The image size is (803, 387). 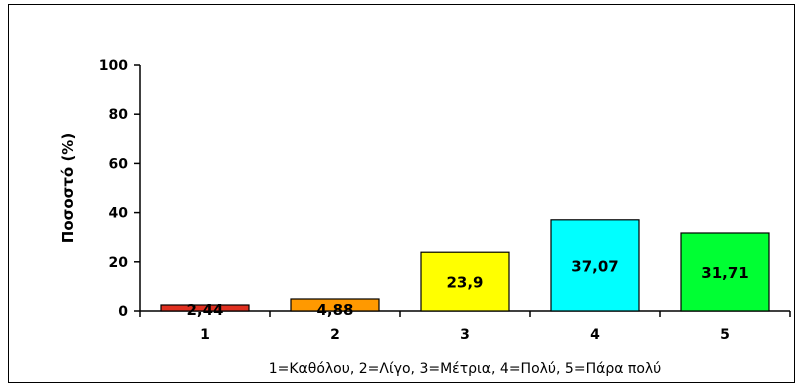 I want to click on y-axis-label: Ποσοστό (%), so click(x=68, y=188).